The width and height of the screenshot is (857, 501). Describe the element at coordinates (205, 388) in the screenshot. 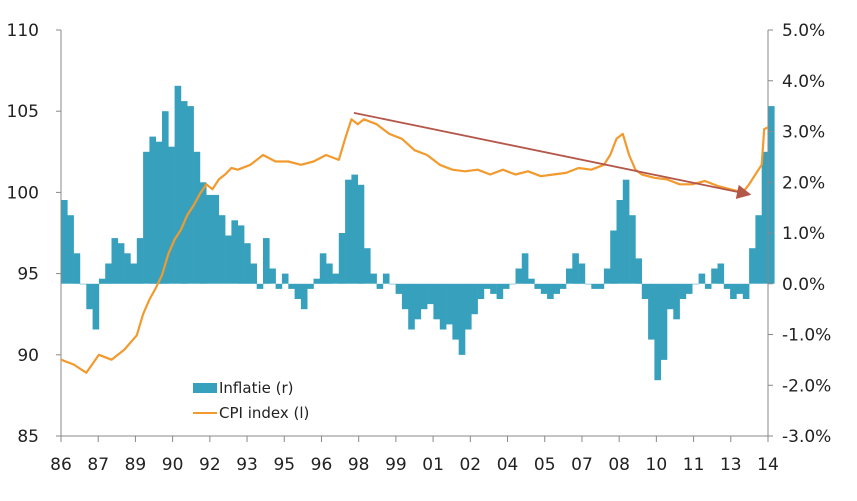

I see `legend-swatch-inflatie` at that location.